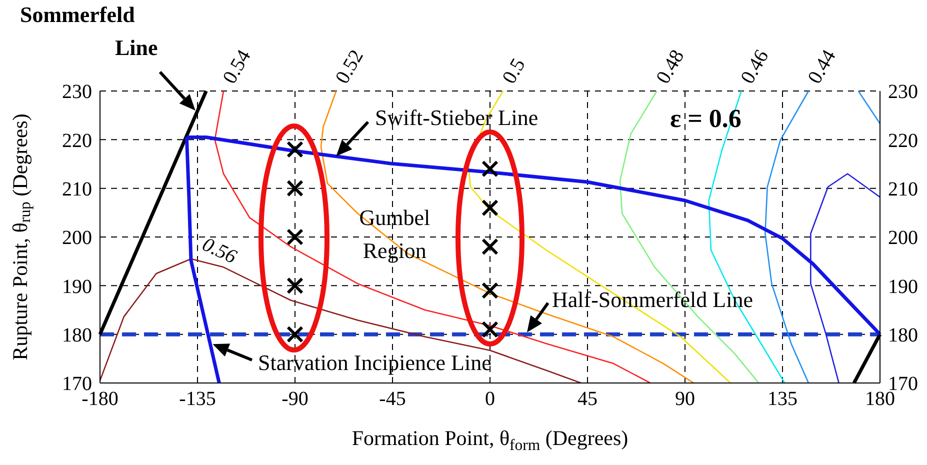 The width and height of the screenshot is (927, 465). What do you see at coordinates (77, 238) in the screenshot?
I see `y-tick-label: 200` at bounding box center [77, 238].